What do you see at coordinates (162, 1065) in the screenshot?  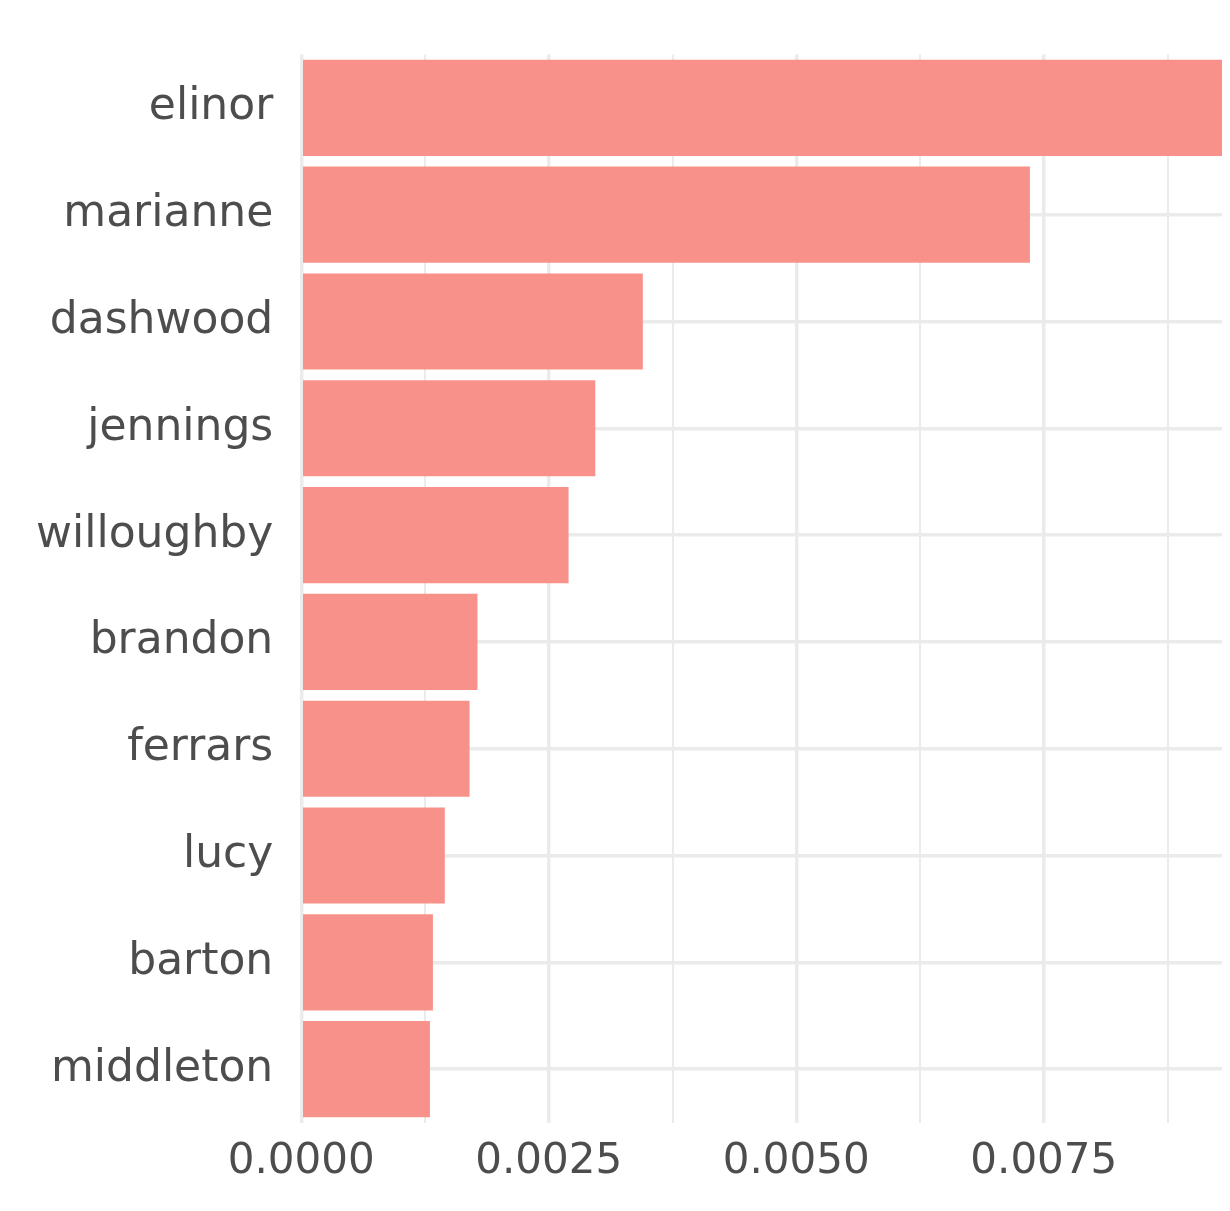 I see `y-tick-label: middleton` at bounding box center [162, 1065].